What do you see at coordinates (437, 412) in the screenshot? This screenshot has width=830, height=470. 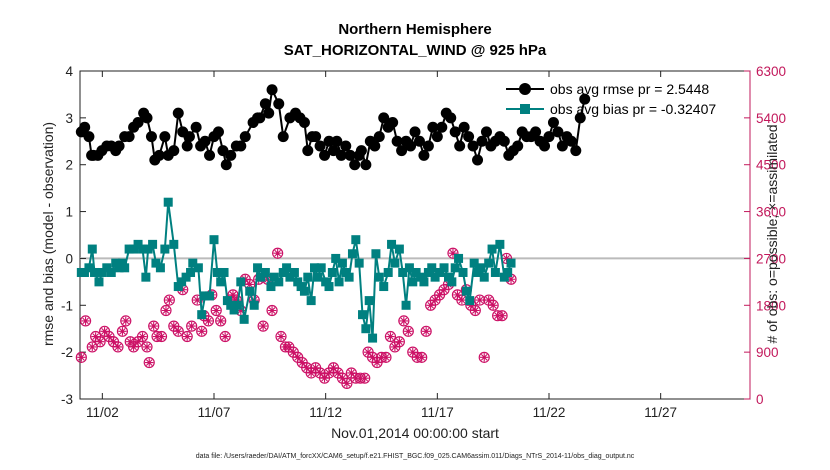 I see `x-tick-label: 11/17` at bounding box center [437, 412].